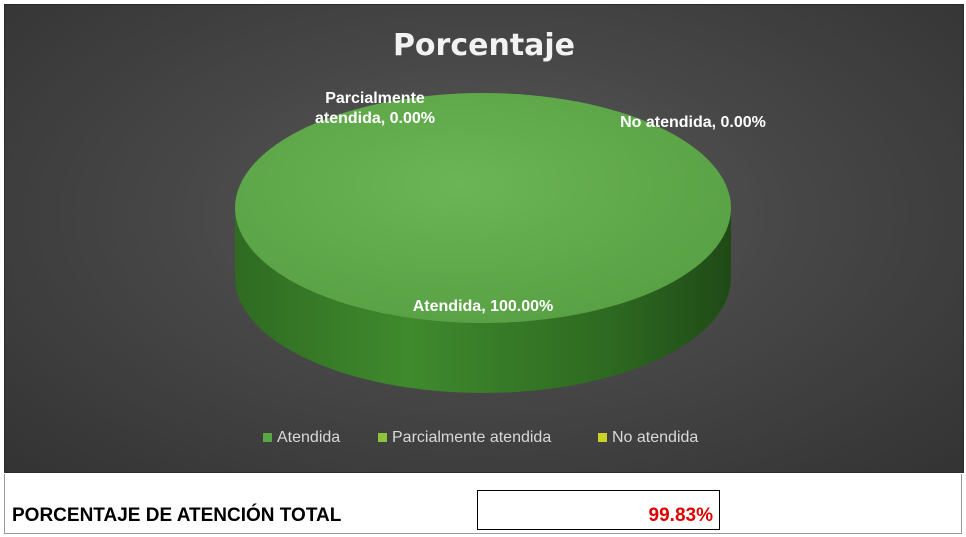 The width and height of the screenshot is (966, 537). What do you see at coordinates (655, 437) in the screenshot?
I see `legend-label: No atendida` at bounding box center [655, 437].